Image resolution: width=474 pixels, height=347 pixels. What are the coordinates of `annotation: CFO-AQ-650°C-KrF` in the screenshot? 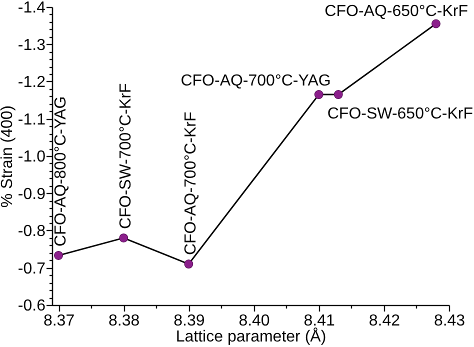 It's located at (396, 11).